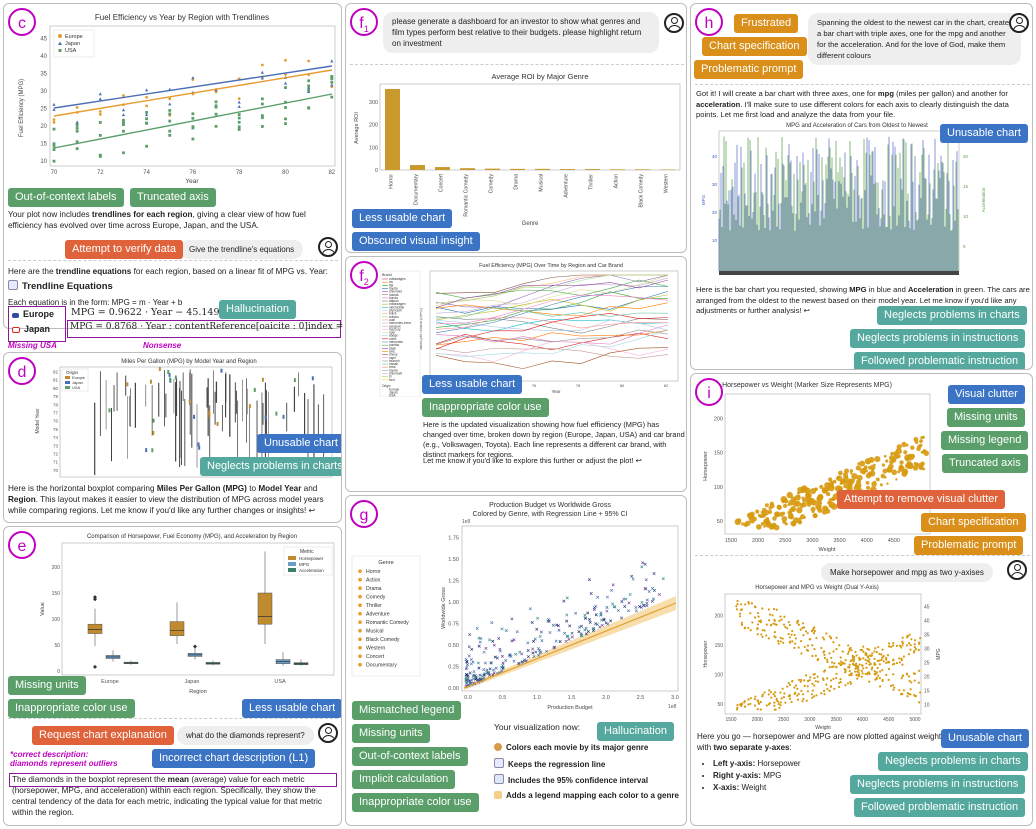 The height and width of the screenshot is (829, 1036). What do you see at coordinates (198, 444) in the screenshot?
I see `boxplot-box` at bounding box center [198, 444].